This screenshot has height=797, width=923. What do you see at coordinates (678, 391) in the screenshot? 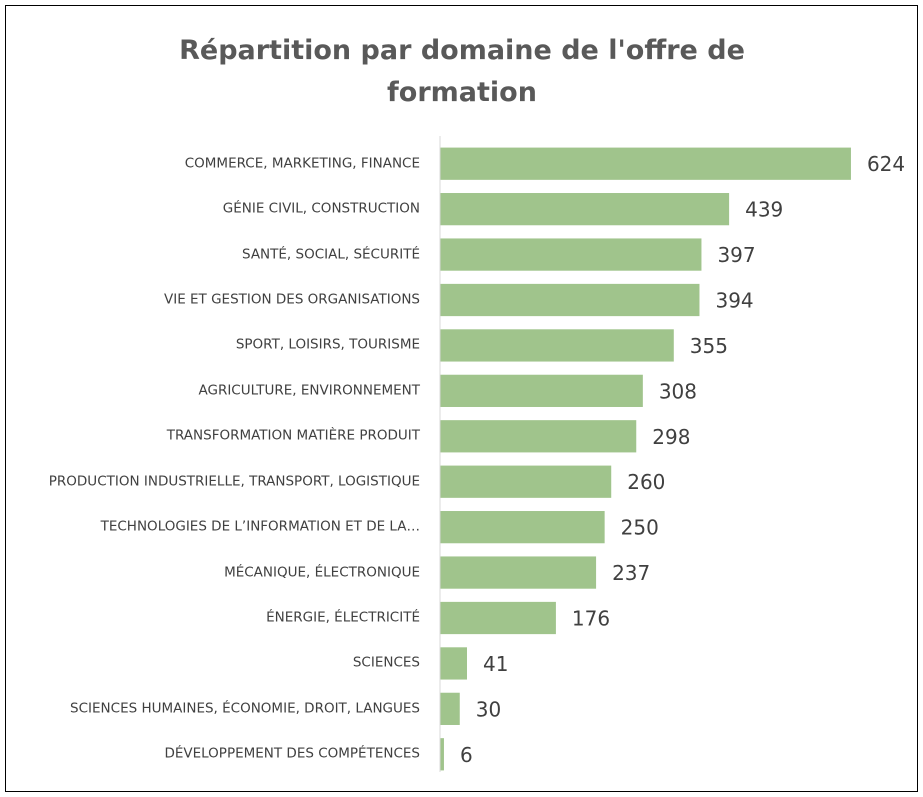
I see `data-label: 308` at bounding box center [678, 391].